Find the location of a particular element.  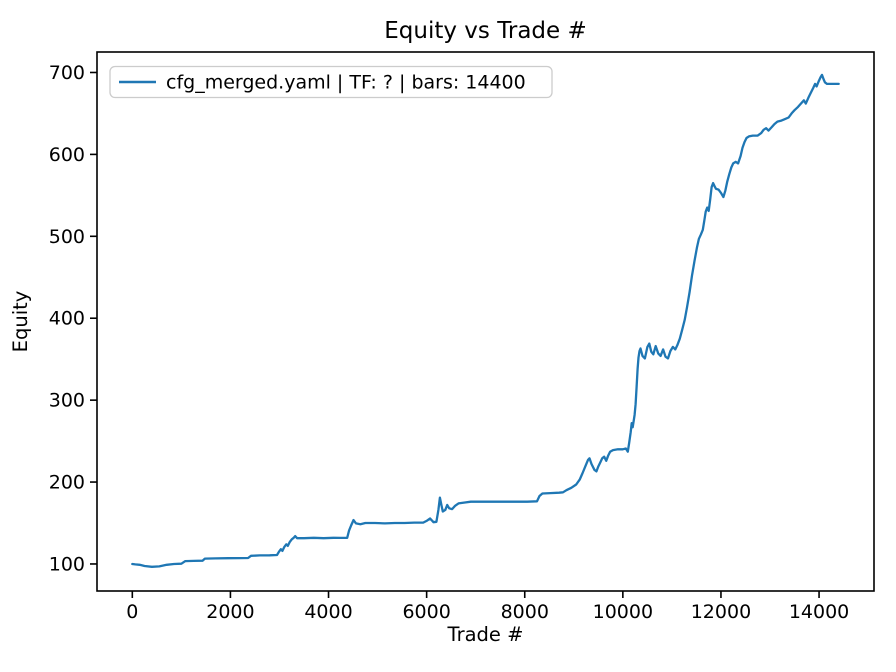

x-tick-label: 6000 is located at coordinates (426, 612).